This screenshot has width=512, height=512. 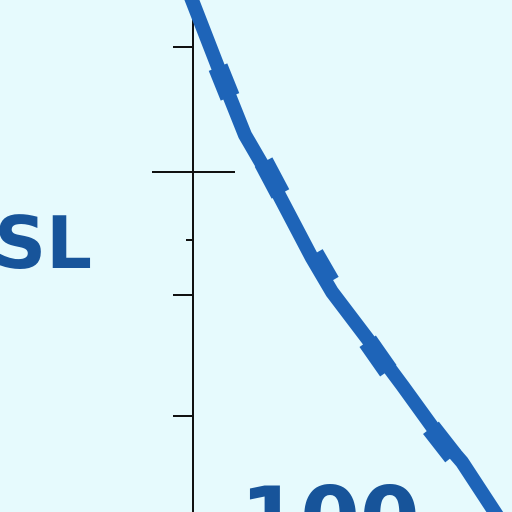 What do you see at coordinates (330, 490) in the screenshot?
I see `value-label: 100` at bounding box center [330, 490].